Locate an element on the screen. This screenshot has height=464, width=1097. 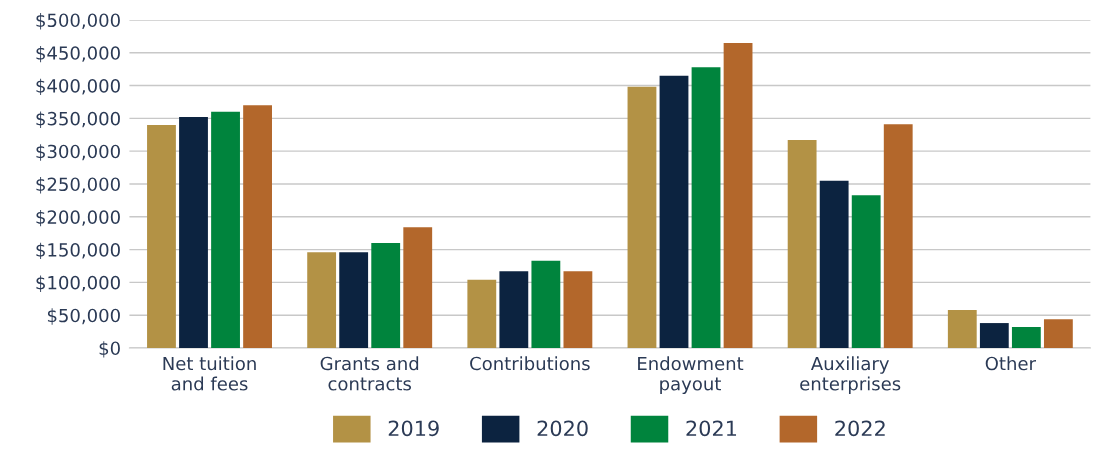
y-tick-label: $100,000 is located at coordinates (78, 283).